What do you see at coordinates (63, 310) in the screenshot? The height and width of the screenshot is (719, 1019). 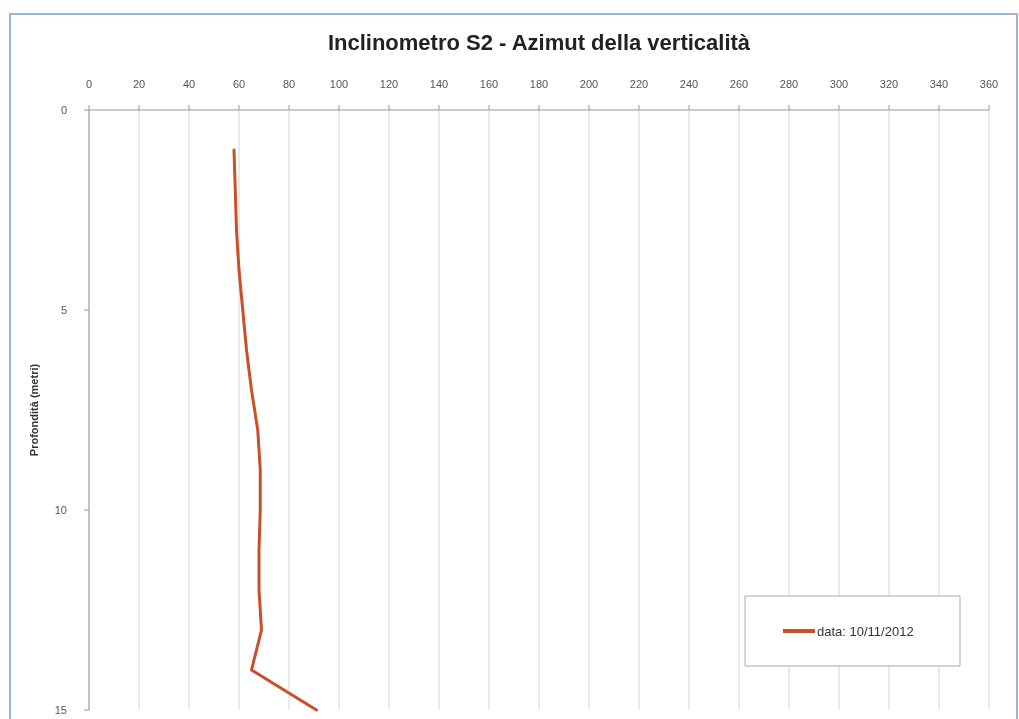 I see `y-tick-label: 5` at bounding box center [63, 310].